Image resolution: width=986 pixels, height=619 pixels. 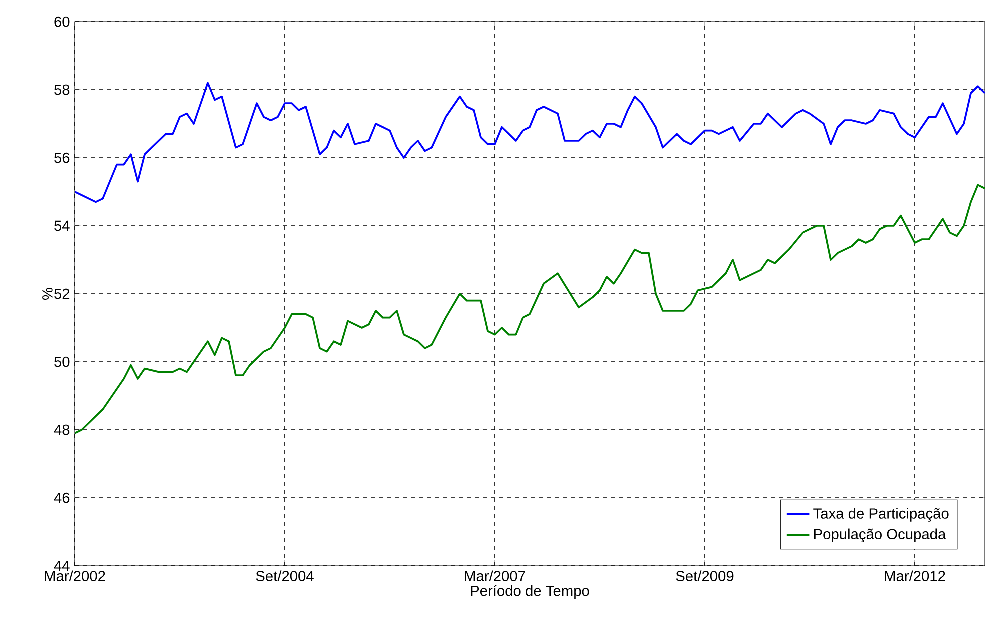 I want to click on y-tick-label: 54, so click(x=62, y=226).